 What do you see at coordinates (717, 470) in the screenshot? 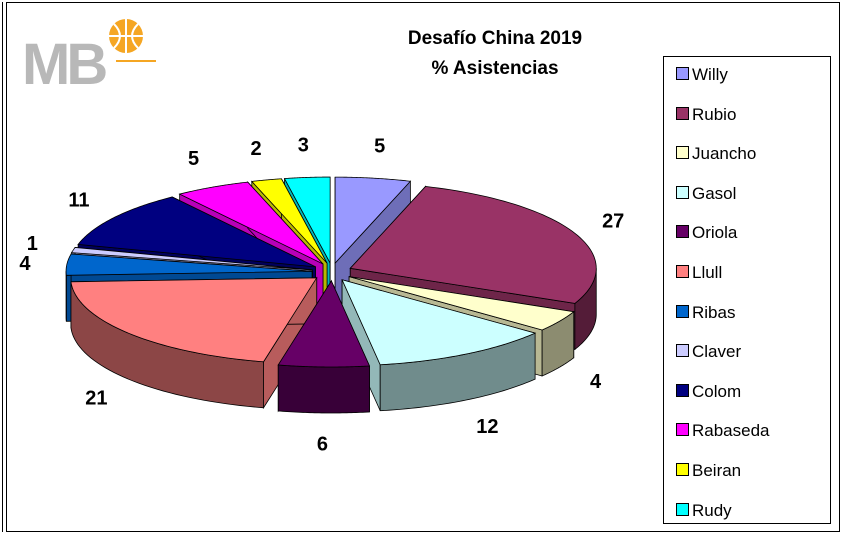
I see `legend-label: Beiran` at bounding box center [717, 470].